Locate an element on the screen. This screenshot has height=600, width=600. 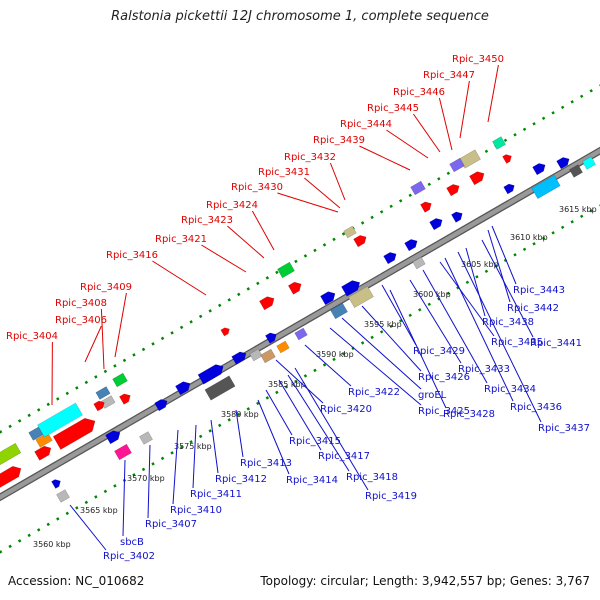
kbp-label: 3610 kbp is located at coordinates (529, 237).